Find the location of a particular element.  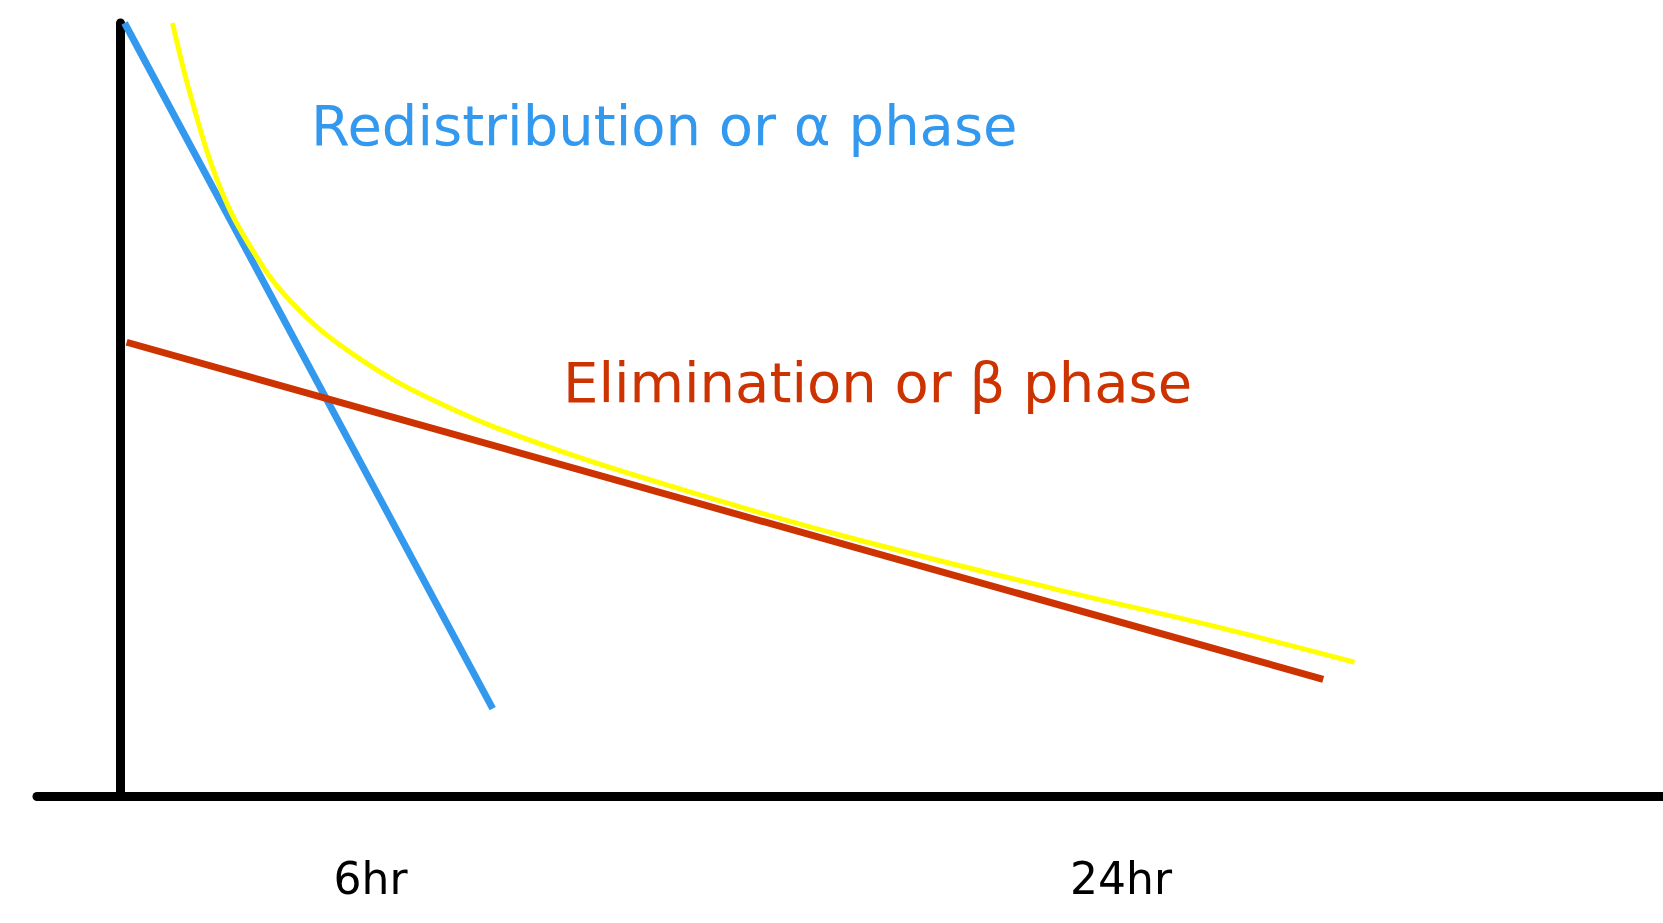

x-tick-label: 24hr is located at coordinates (1121, 878).